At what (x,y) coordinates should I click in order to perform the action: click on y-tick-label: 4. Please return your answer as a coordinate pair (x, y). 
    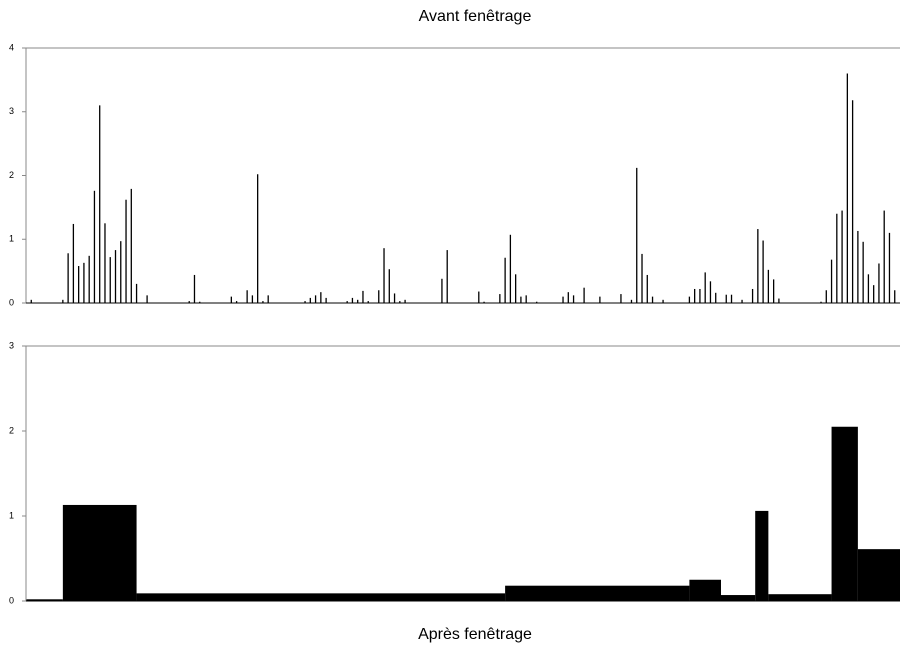
    Looking at the image, I should click on (11, 47).